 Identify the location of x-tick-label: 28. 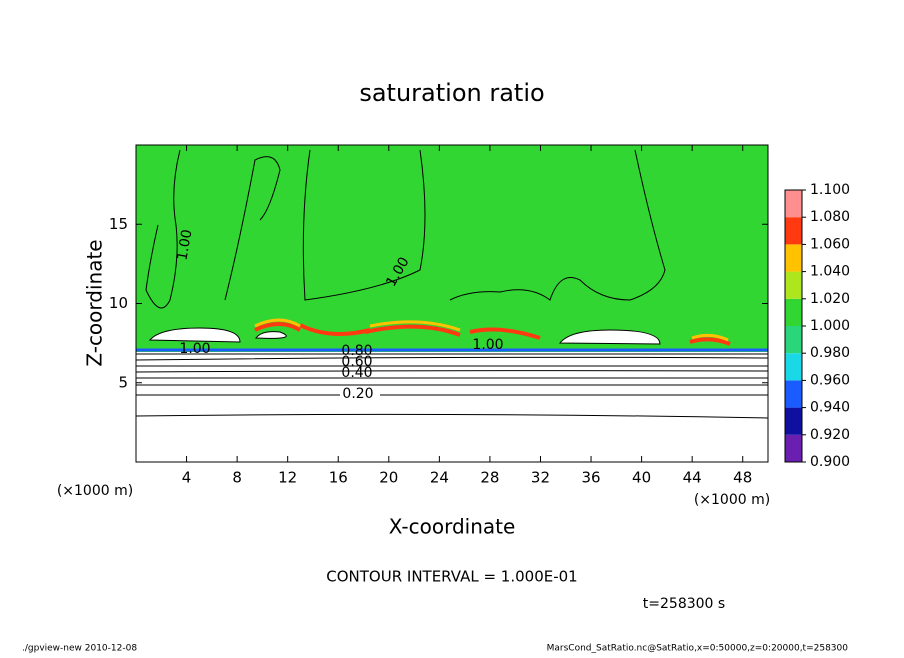
(489, 478).